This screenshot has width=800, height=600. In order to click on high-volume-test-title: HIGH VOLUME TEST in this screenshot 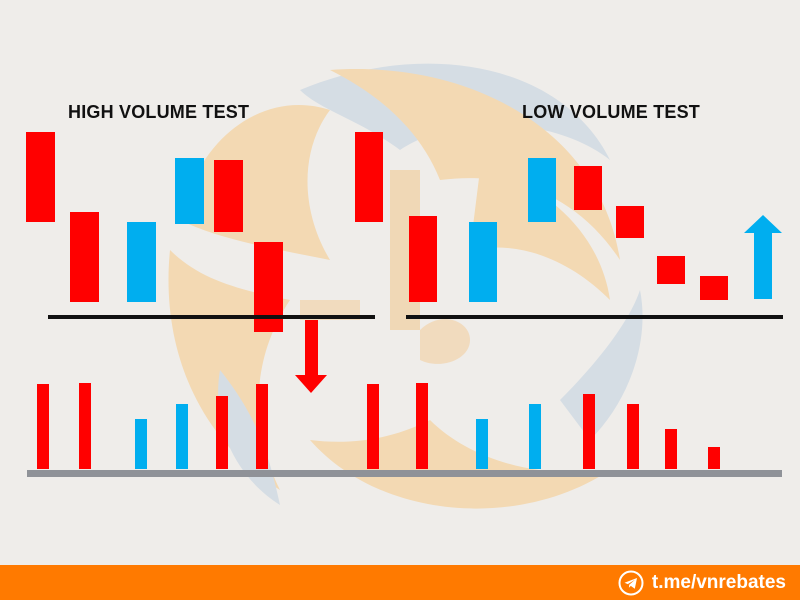, I will do `click(159, 112)`.